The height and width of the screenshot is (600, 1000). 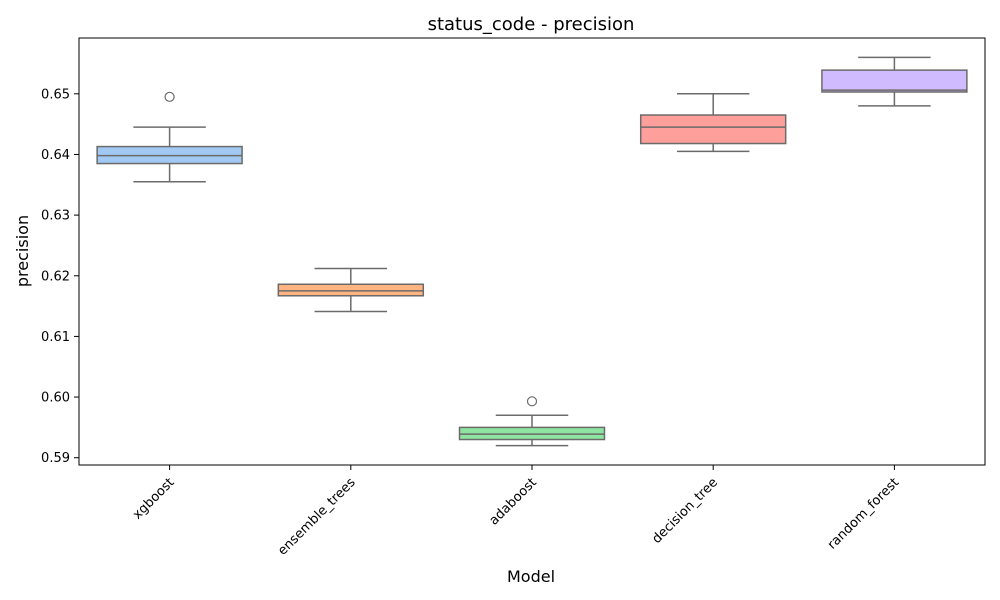 What do you see at coordinates (55, 155) in the screenshot?
I see `y-tick-label: 0.64` at bounding box center [55, 155].